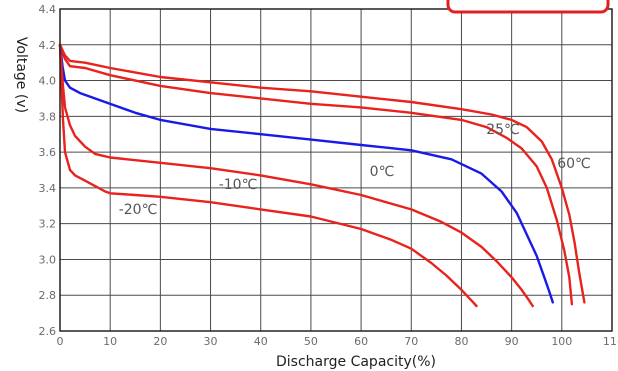  What do you see at coordinates (48, 331) in the screenshot?
I see `y-tick-label: 2.6` at bounding box center [48, 331].